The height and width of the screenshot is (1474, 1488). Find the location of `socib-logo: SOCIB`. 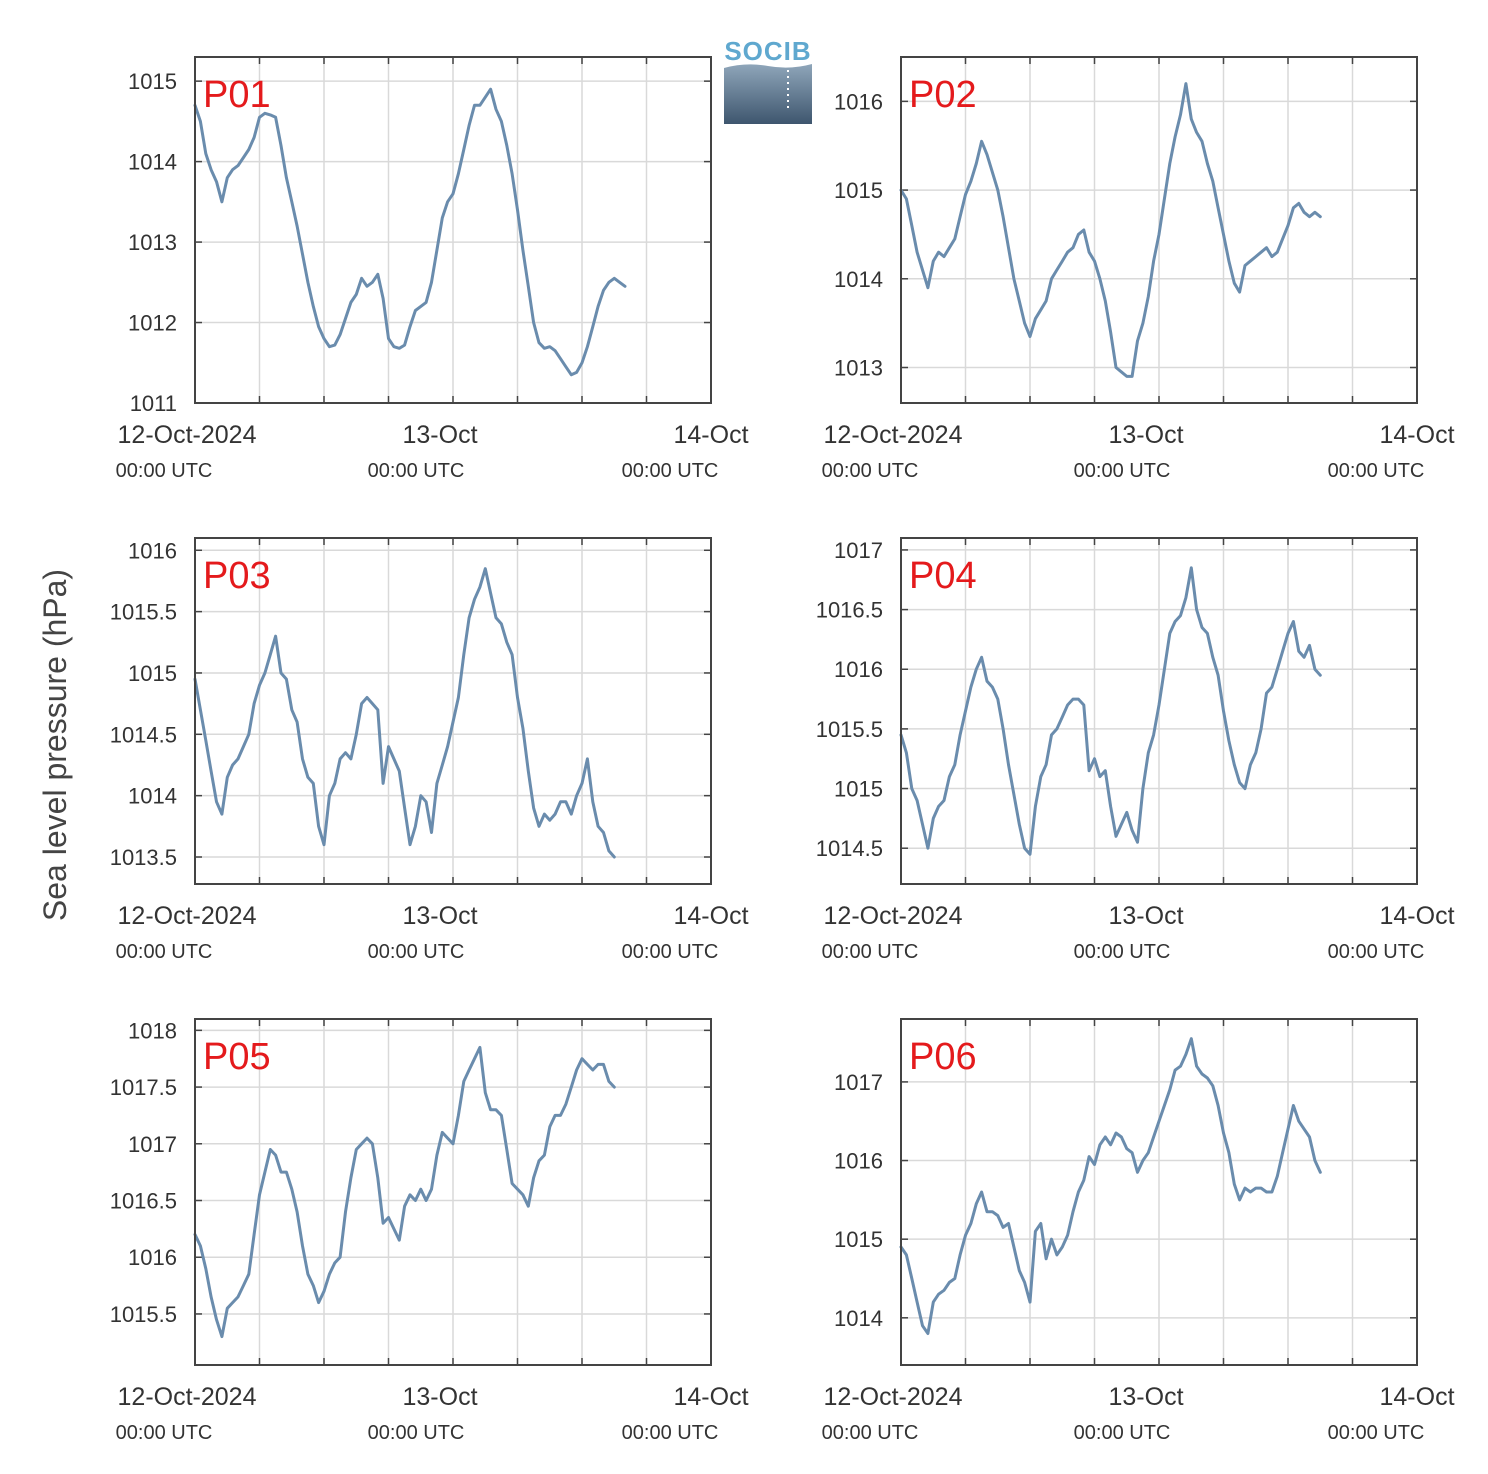

socib-logo: SOCIB is located at coordinates (768, 80).